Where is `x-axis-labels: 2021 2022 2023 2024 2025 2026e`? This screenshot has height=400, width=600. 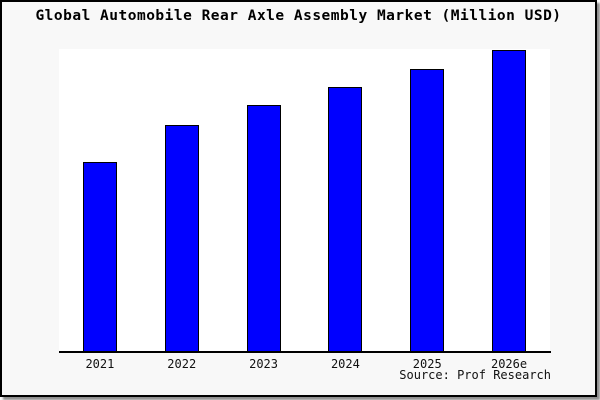 x-axis-labels: 2021 2022 2023 2024 2025 2026e is located at coordinates (304, 364).